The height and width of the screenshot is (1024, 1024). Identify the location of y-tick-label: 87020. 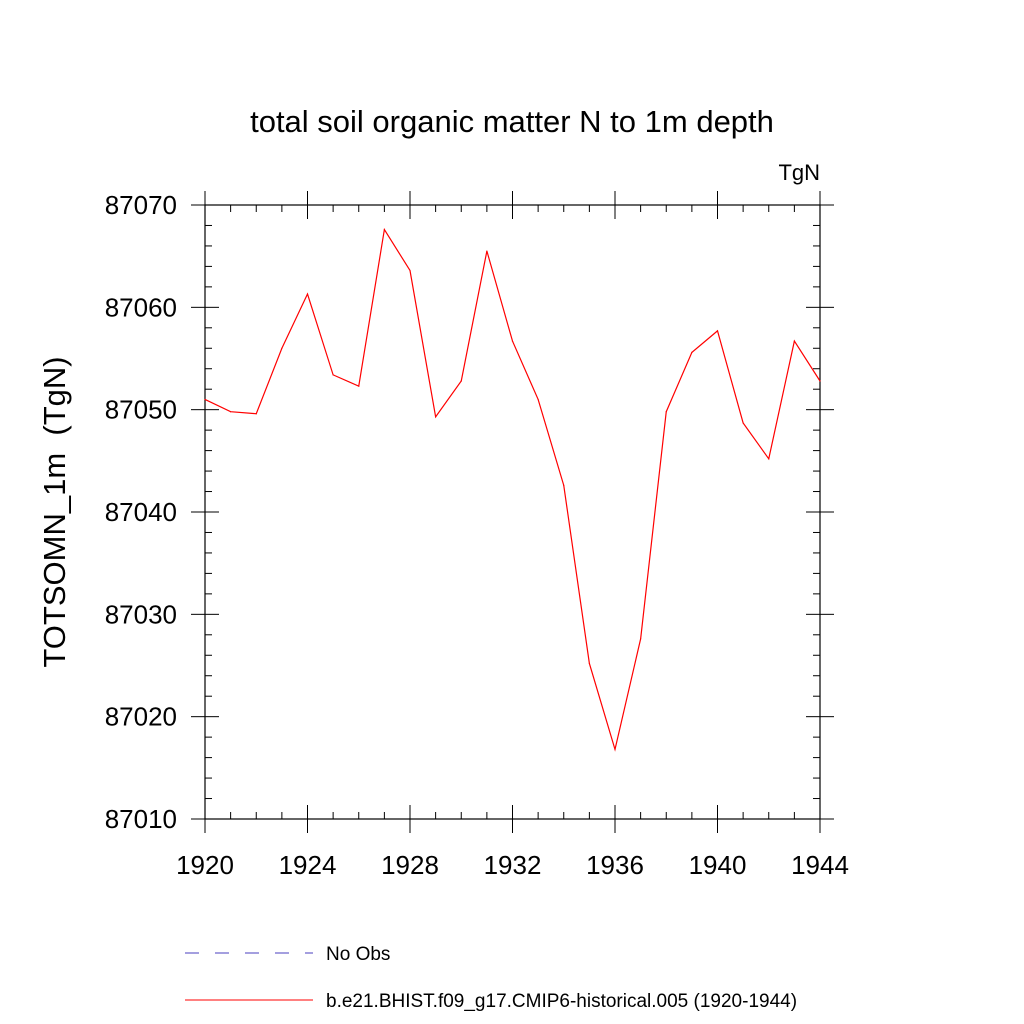
(141, 717).